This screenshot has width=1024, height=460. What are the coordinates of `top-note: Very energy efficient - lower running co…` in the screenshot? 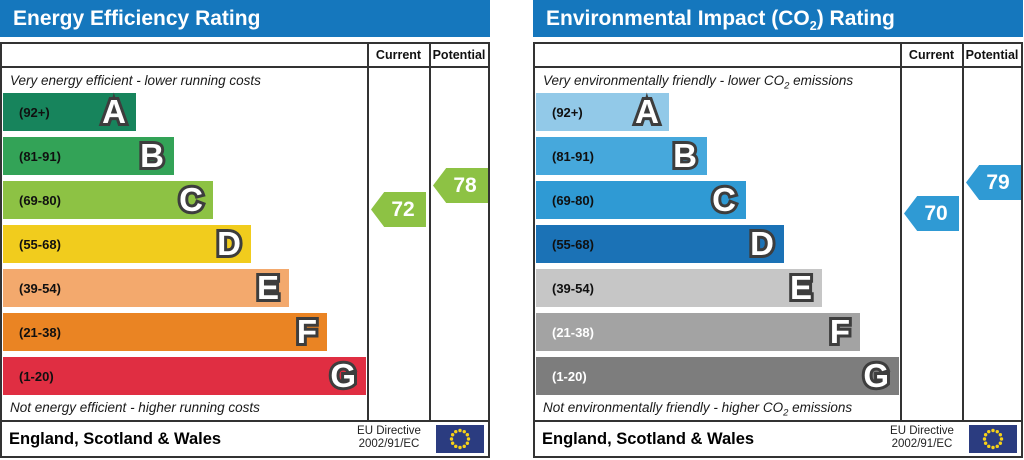 It's located at (135, 80).